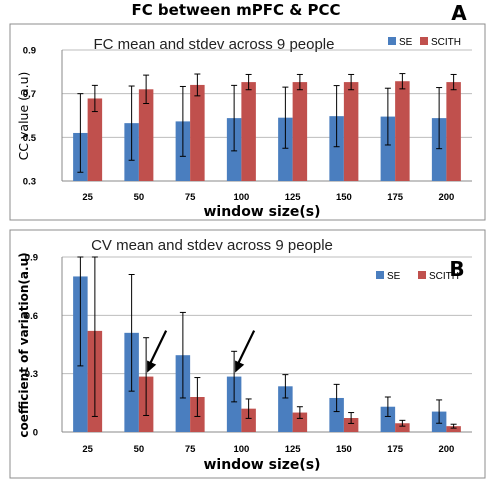 Image resolution: width=496 pixels, height=482 pixels. Describe the element at coordinates (214, 44) in the screenshot. I see `panel-title: FC mean and stdev across 9 people` at that location.